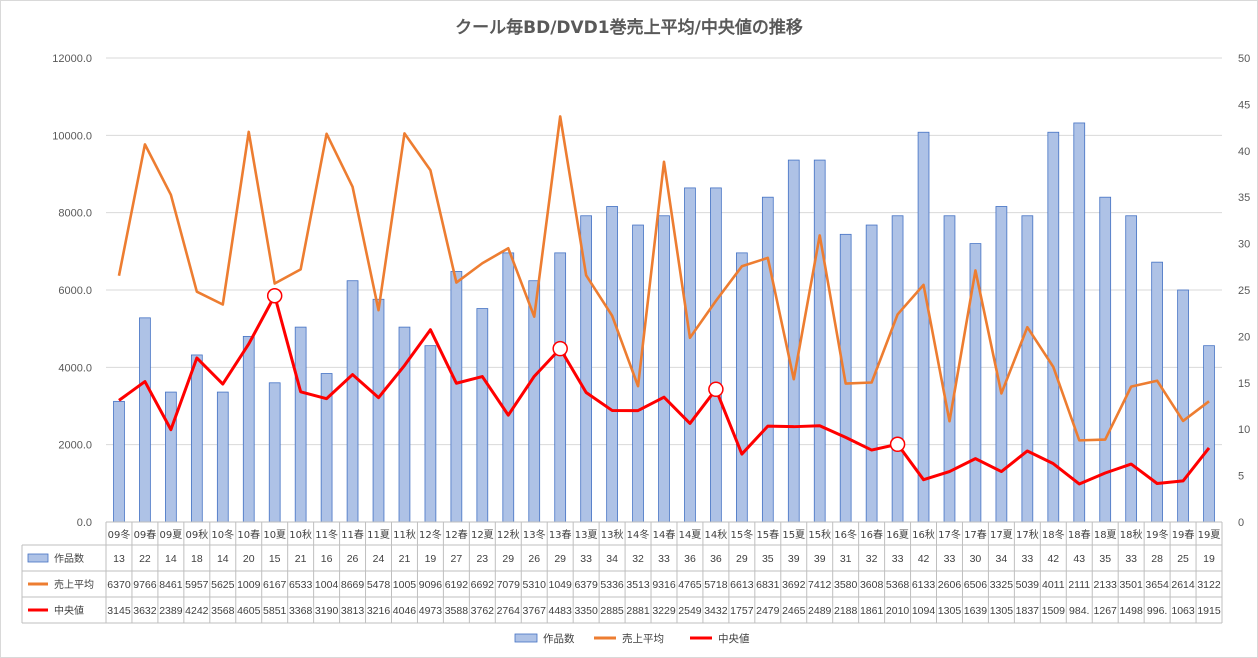 Image resolution: width=1258 pixels, height=658 pixels. I want to click on left-tick-label: 10000.0, so click(72, 136).